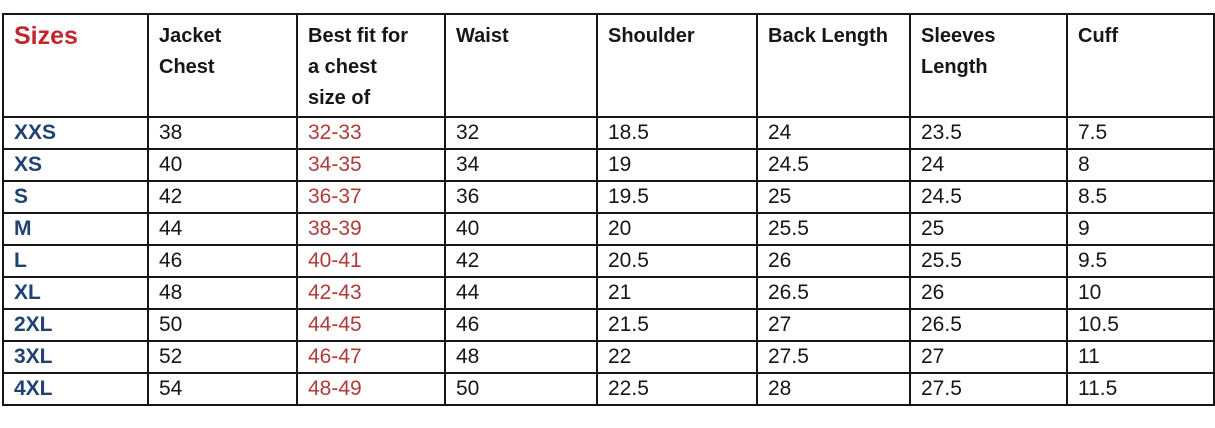 The height and width of the screenshot is (428, 1215). What do you see at coordinates (677, 325) in the screenshot?
I see `cell-shoulder: 21.5` at bounding box center [677, 325].